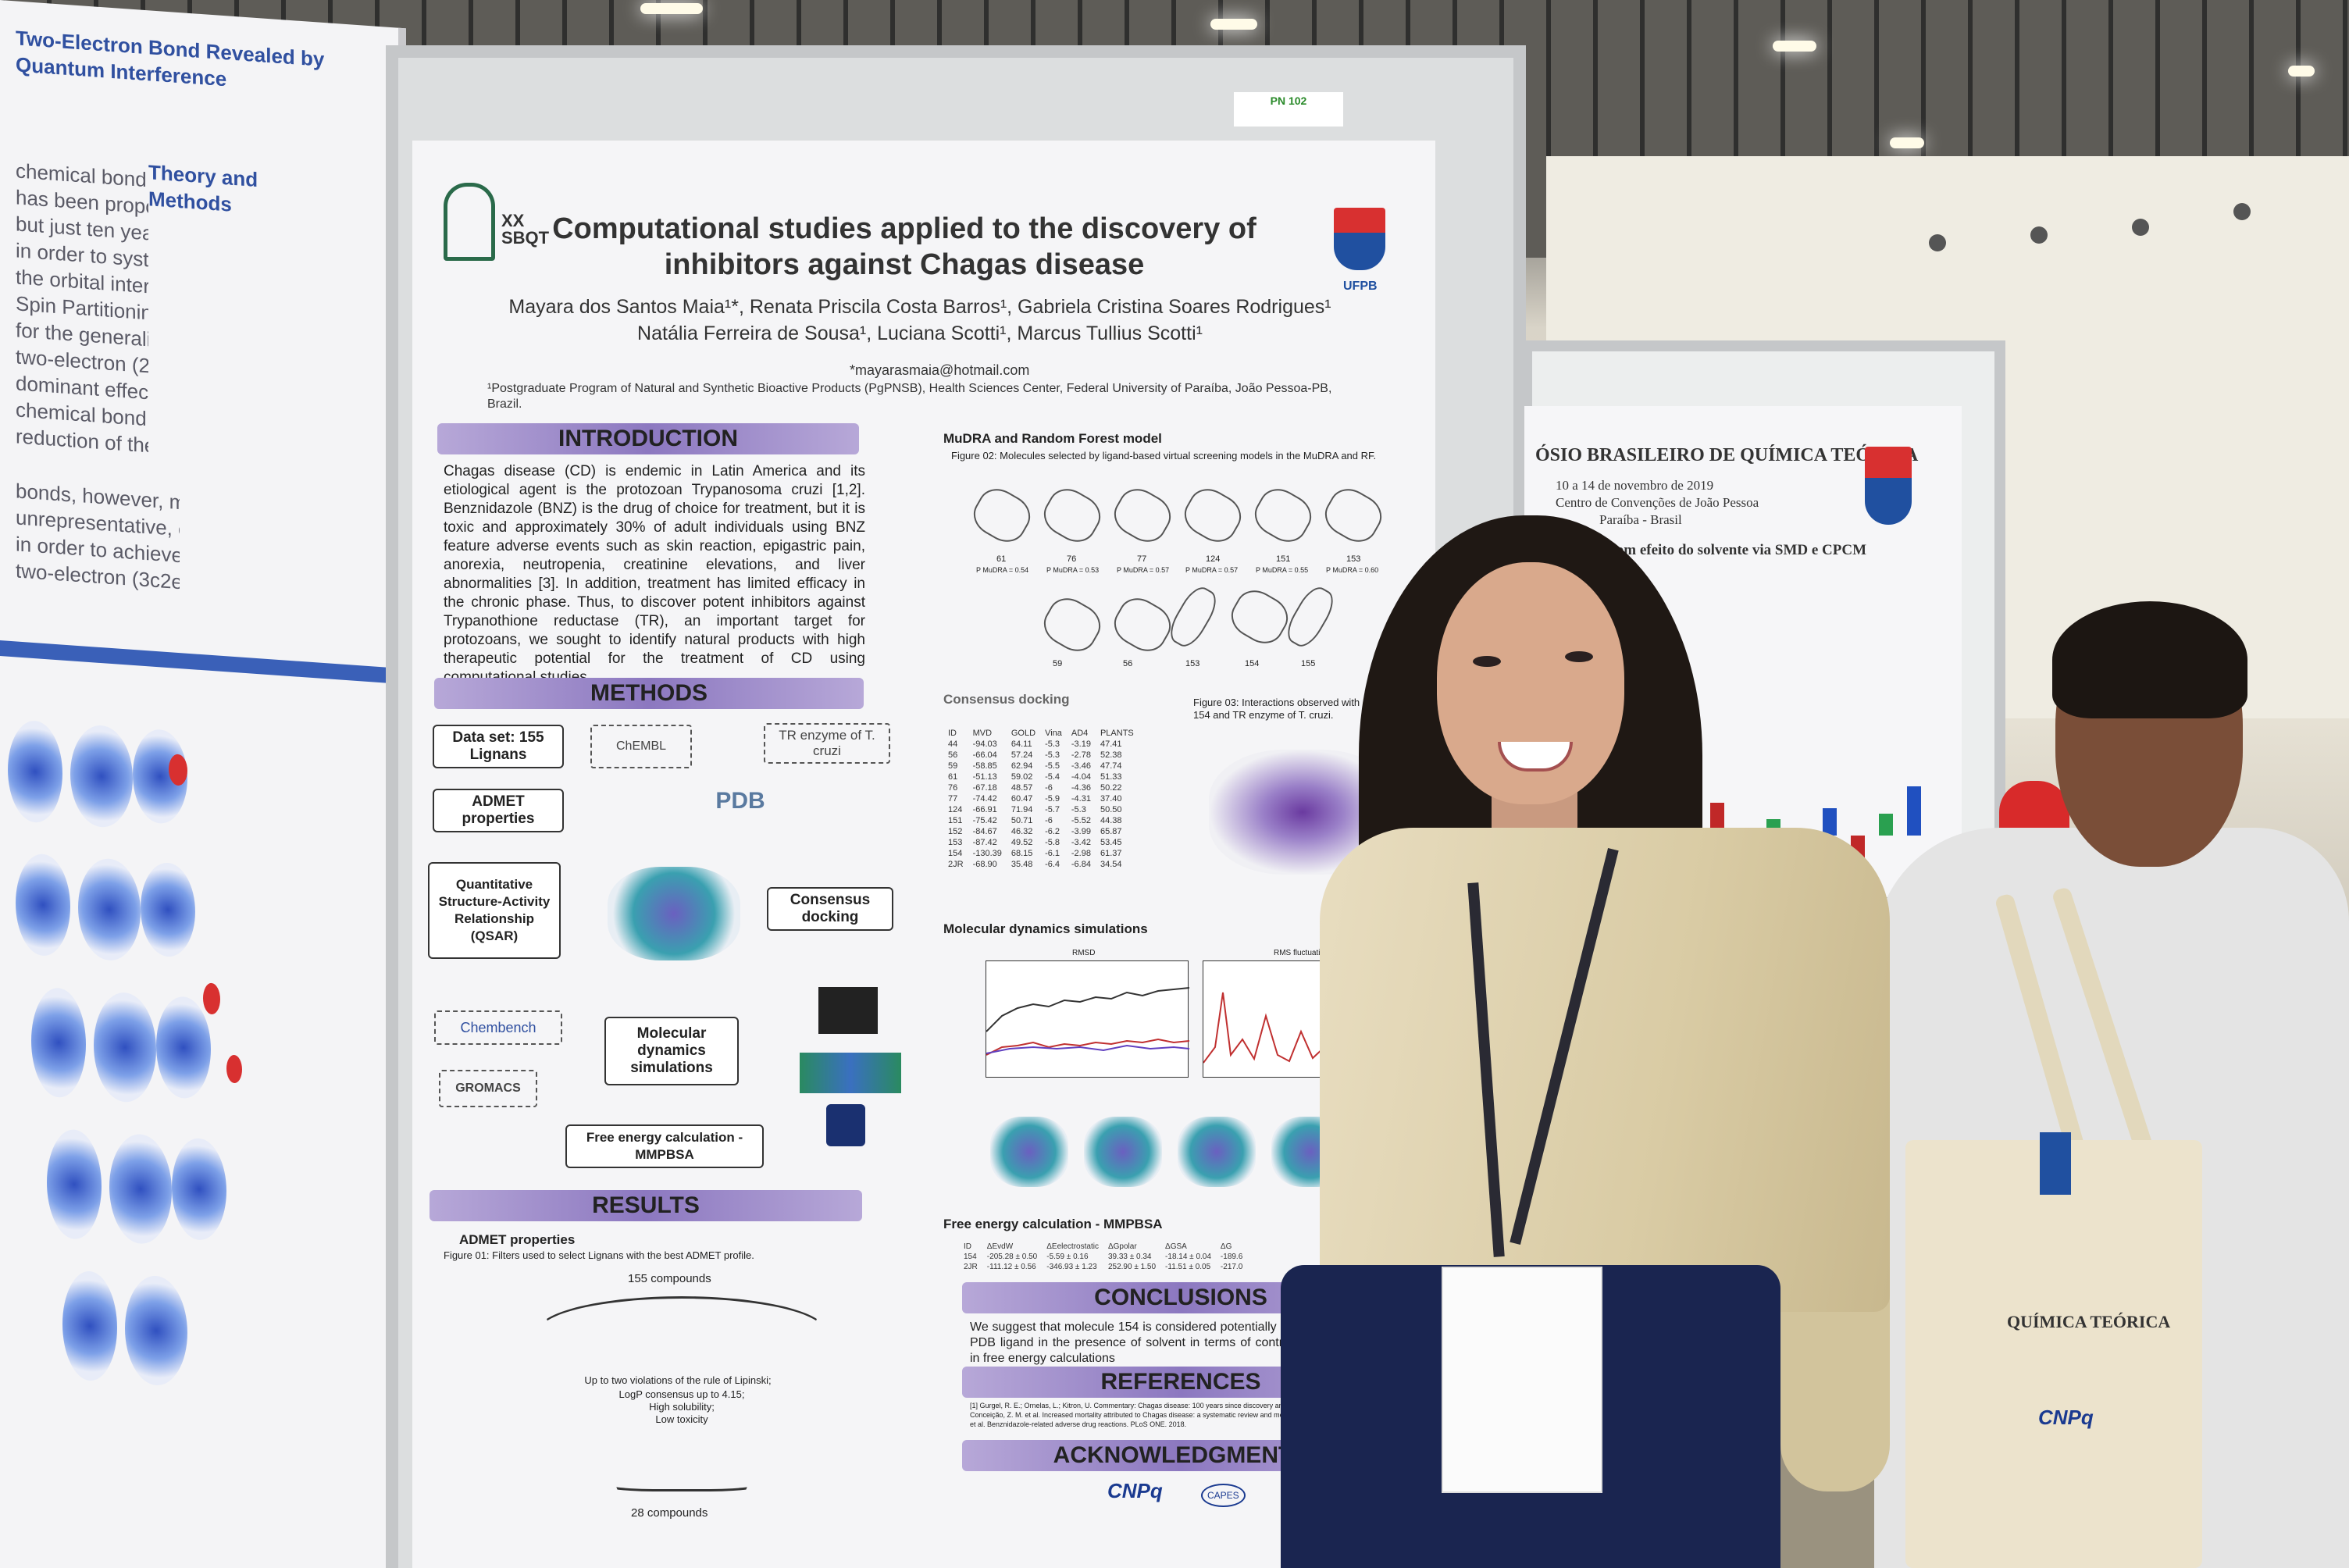 The height and width of the screenshot is (1568, 2349). What do you see at coordinates (953, 788) in the screenshot?
I see `table-cell: 76` at bounding box center [953, 788].